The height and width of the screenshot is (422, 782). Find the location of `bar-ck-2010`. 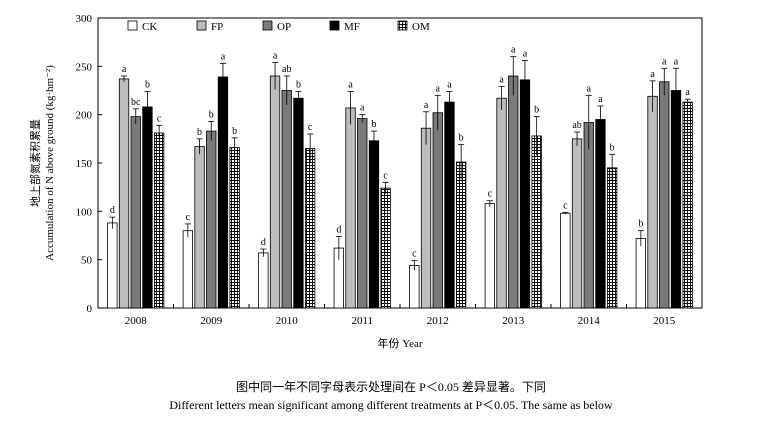

bar-ck-2010 is located at coordinates (263, 280).